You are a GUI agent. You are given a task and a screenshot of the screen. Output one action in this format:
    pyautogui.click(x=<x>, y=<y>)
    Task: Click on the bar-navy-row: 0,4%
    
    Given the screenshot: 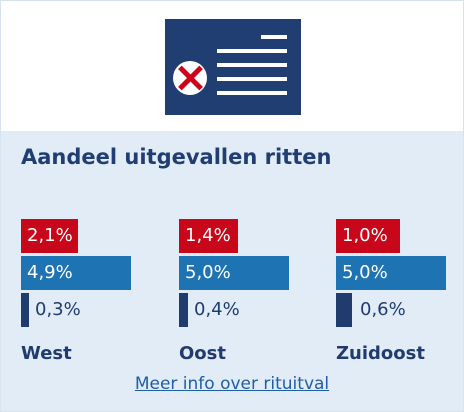 What is the action you would take?
    pyautogui.click(x=249, y=311)
    